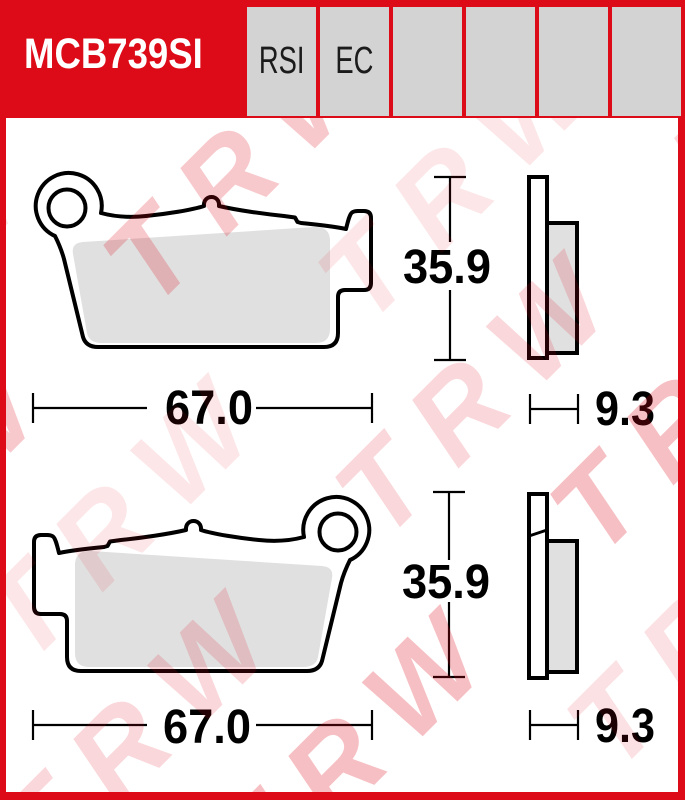 The height and width of the screenshot is (800, 685). I want to click on pad-side-view-bottom, so click(553, 586).